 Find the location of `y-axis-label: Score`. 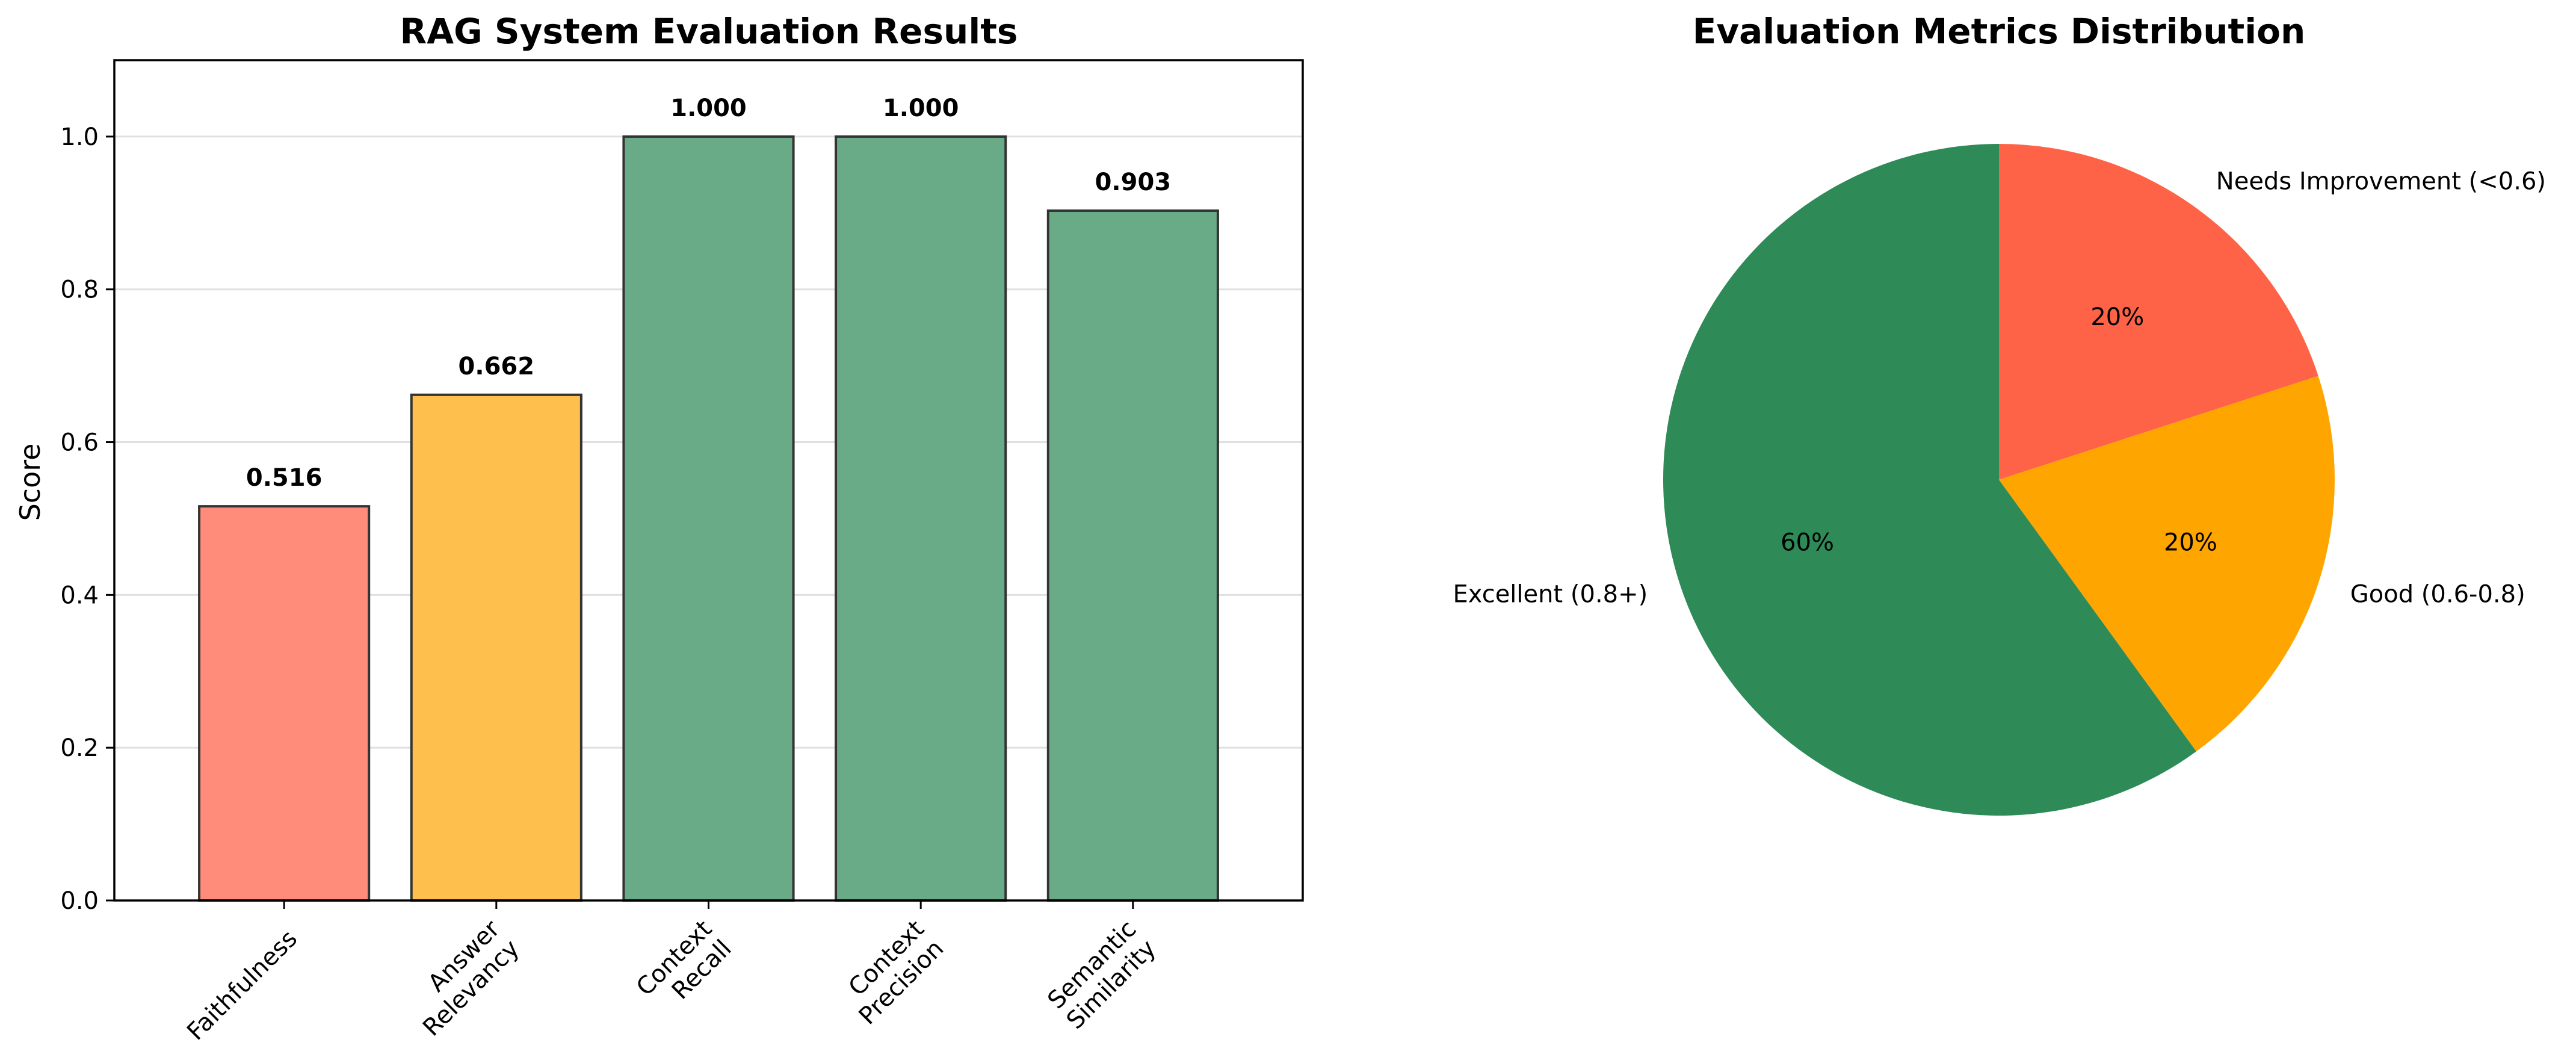

y-axis-label: Score is located at coordinates (30, 483).